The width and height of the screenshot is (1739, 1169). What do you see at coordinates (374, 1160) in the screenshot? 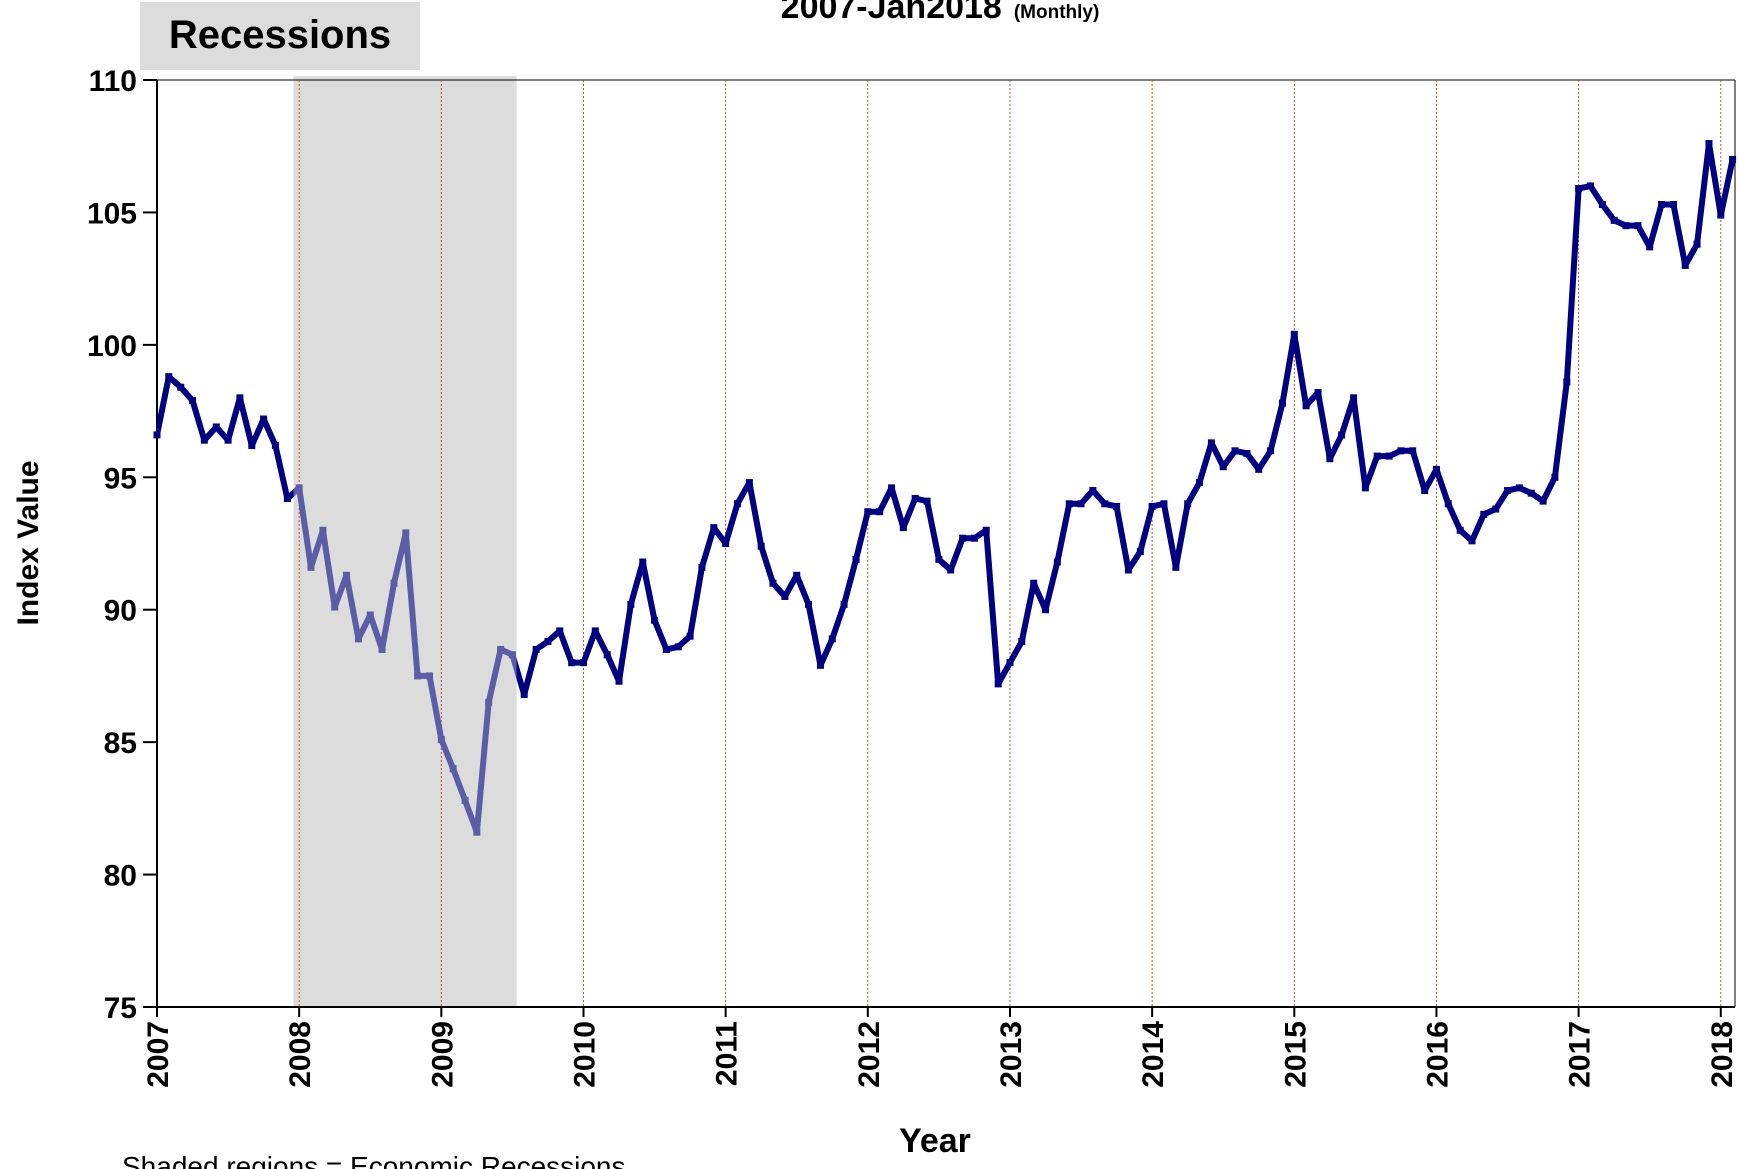
I see `note: Shaded regions = Economic Recessions` at bounding box center [374, 1160].